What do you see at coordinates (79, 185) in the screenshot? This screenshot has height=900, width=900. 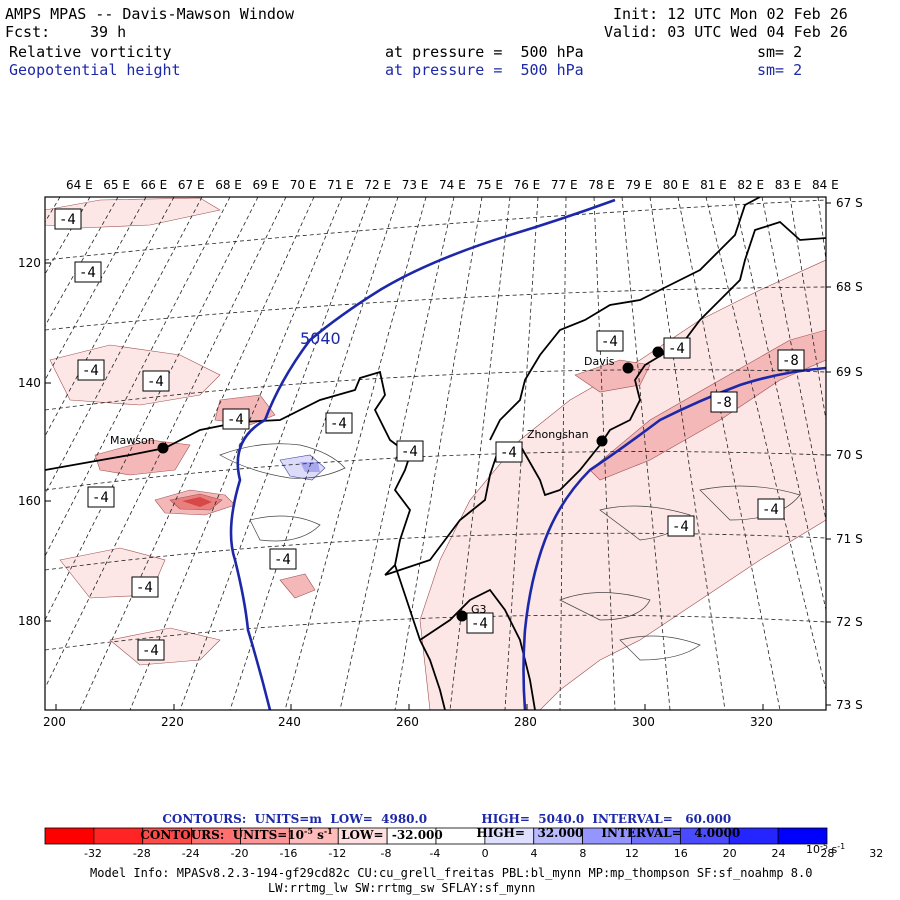 I see `lon-label: 64 E` at bounding box center [79, 185].